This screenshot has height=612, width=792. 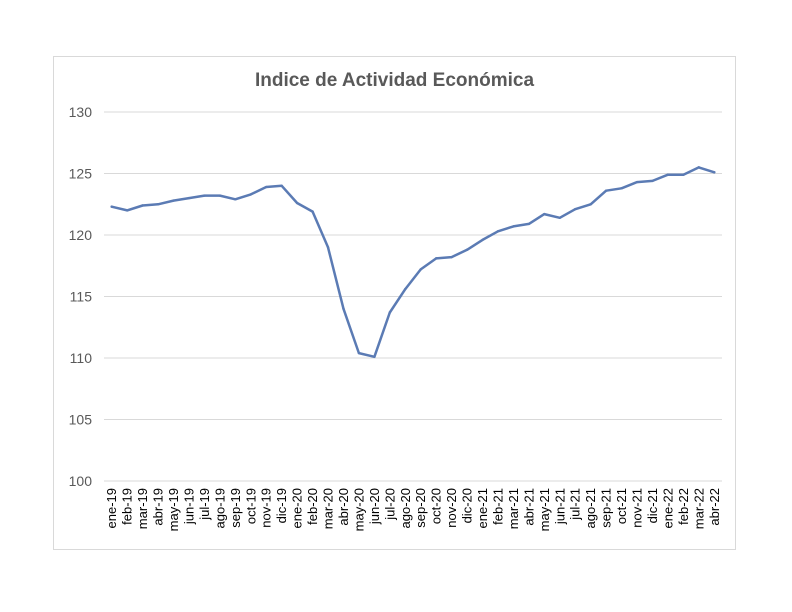 I want to click on y-tick-label: 125, so click(x=81, y=174).